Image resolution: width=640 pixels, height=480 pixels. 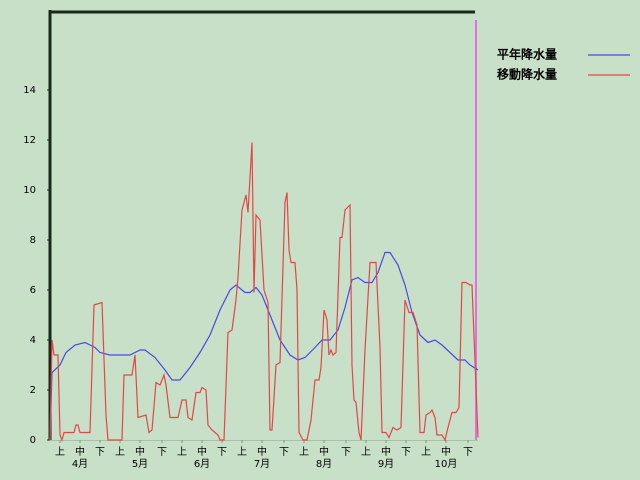 What do you see at coordinates (386, 464) in the screenshot?
I see `month-label: 9月` at bounding box center [386, 464].